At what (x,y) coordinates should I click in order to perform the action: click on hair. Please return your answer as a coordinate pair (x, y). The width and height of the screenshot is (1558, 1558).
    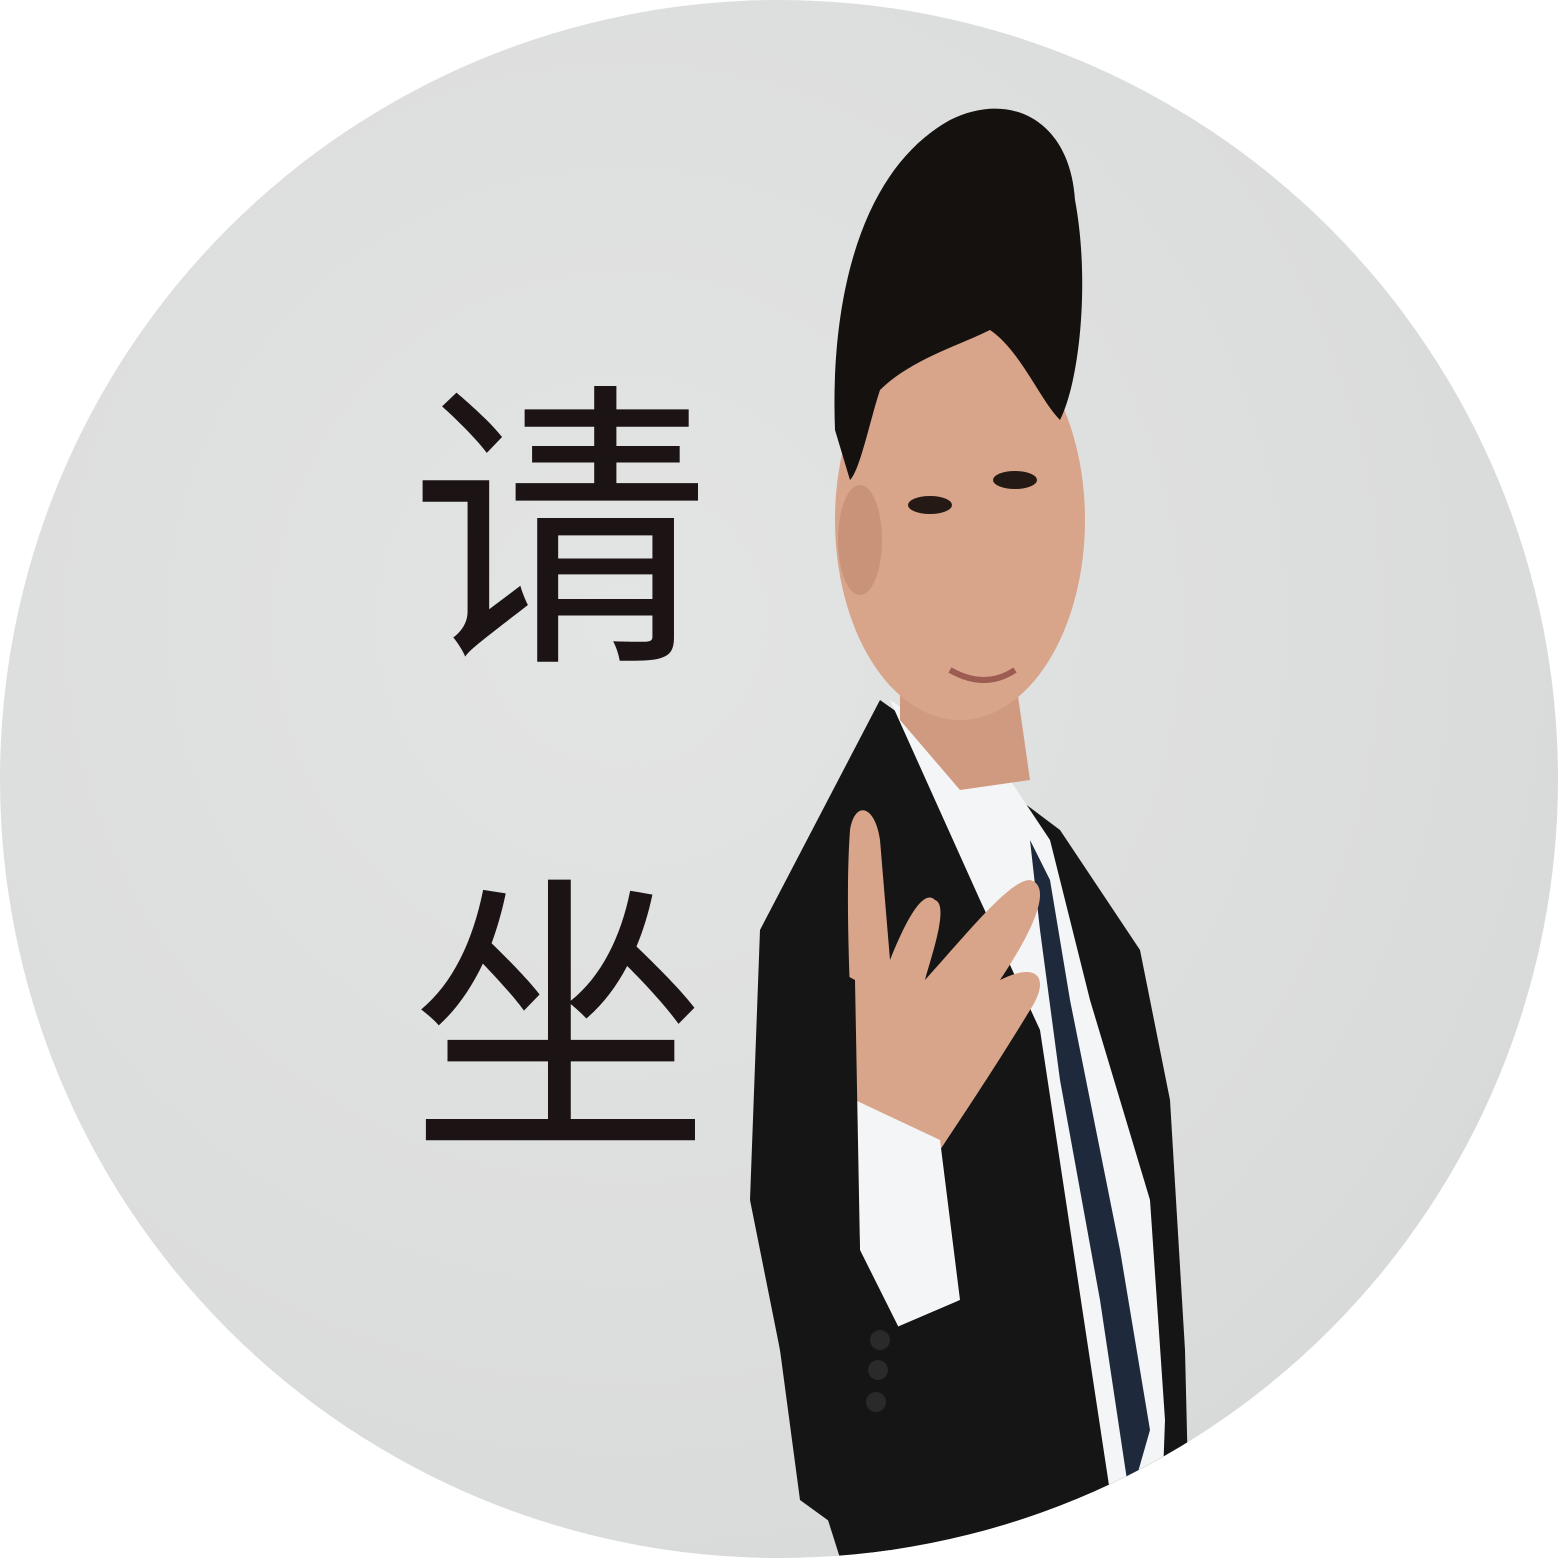
    Looking at the image, I should click on (958, 294).